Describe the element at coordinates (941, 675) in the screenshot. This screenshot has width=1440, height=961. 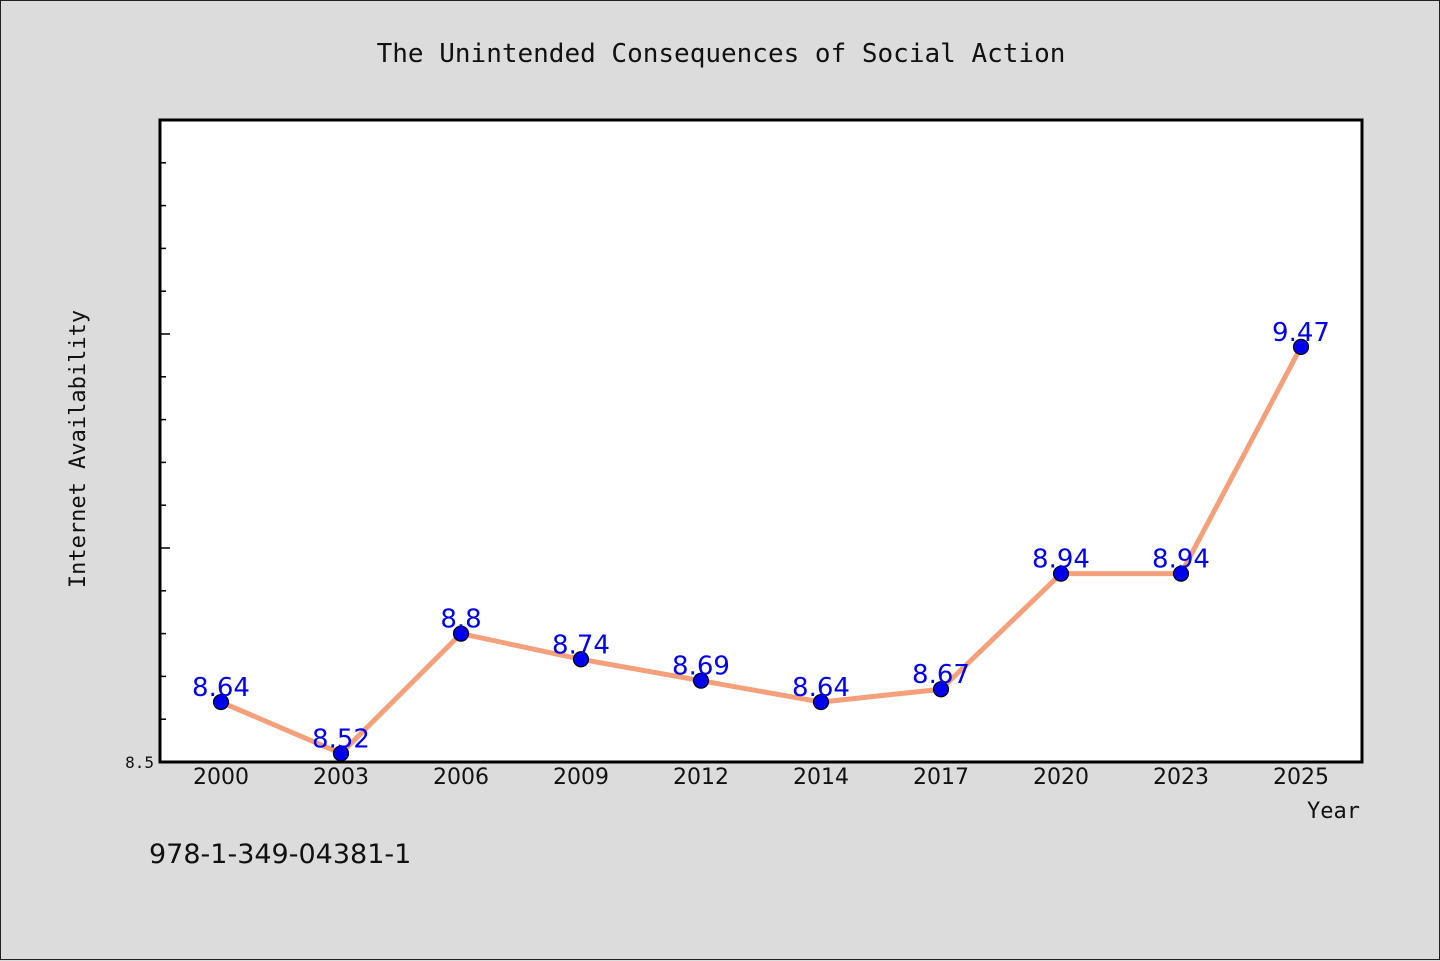
I see `data-label: 8.67` at that location.